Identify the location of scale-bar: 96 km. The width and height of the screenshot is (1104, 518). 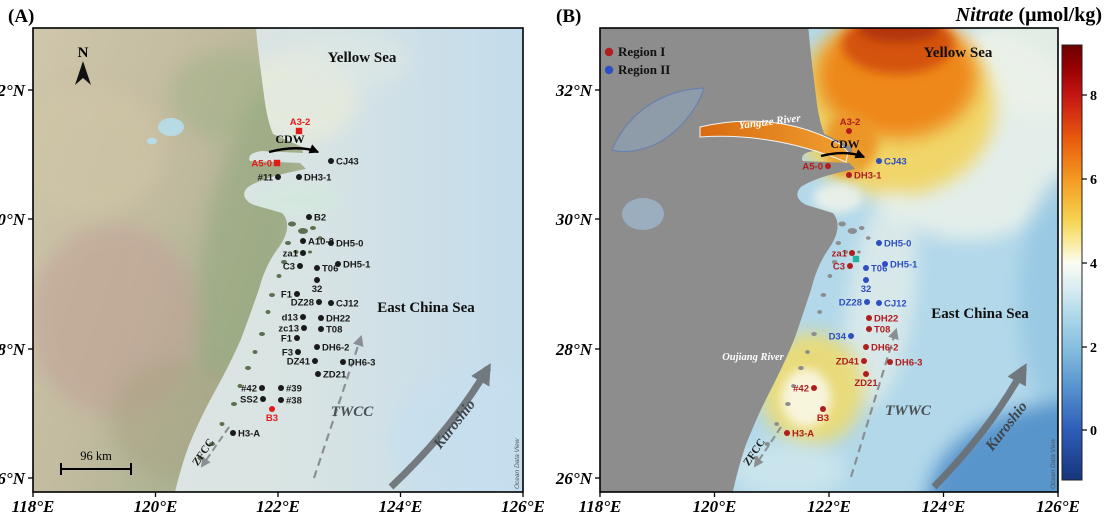
(96, 462).